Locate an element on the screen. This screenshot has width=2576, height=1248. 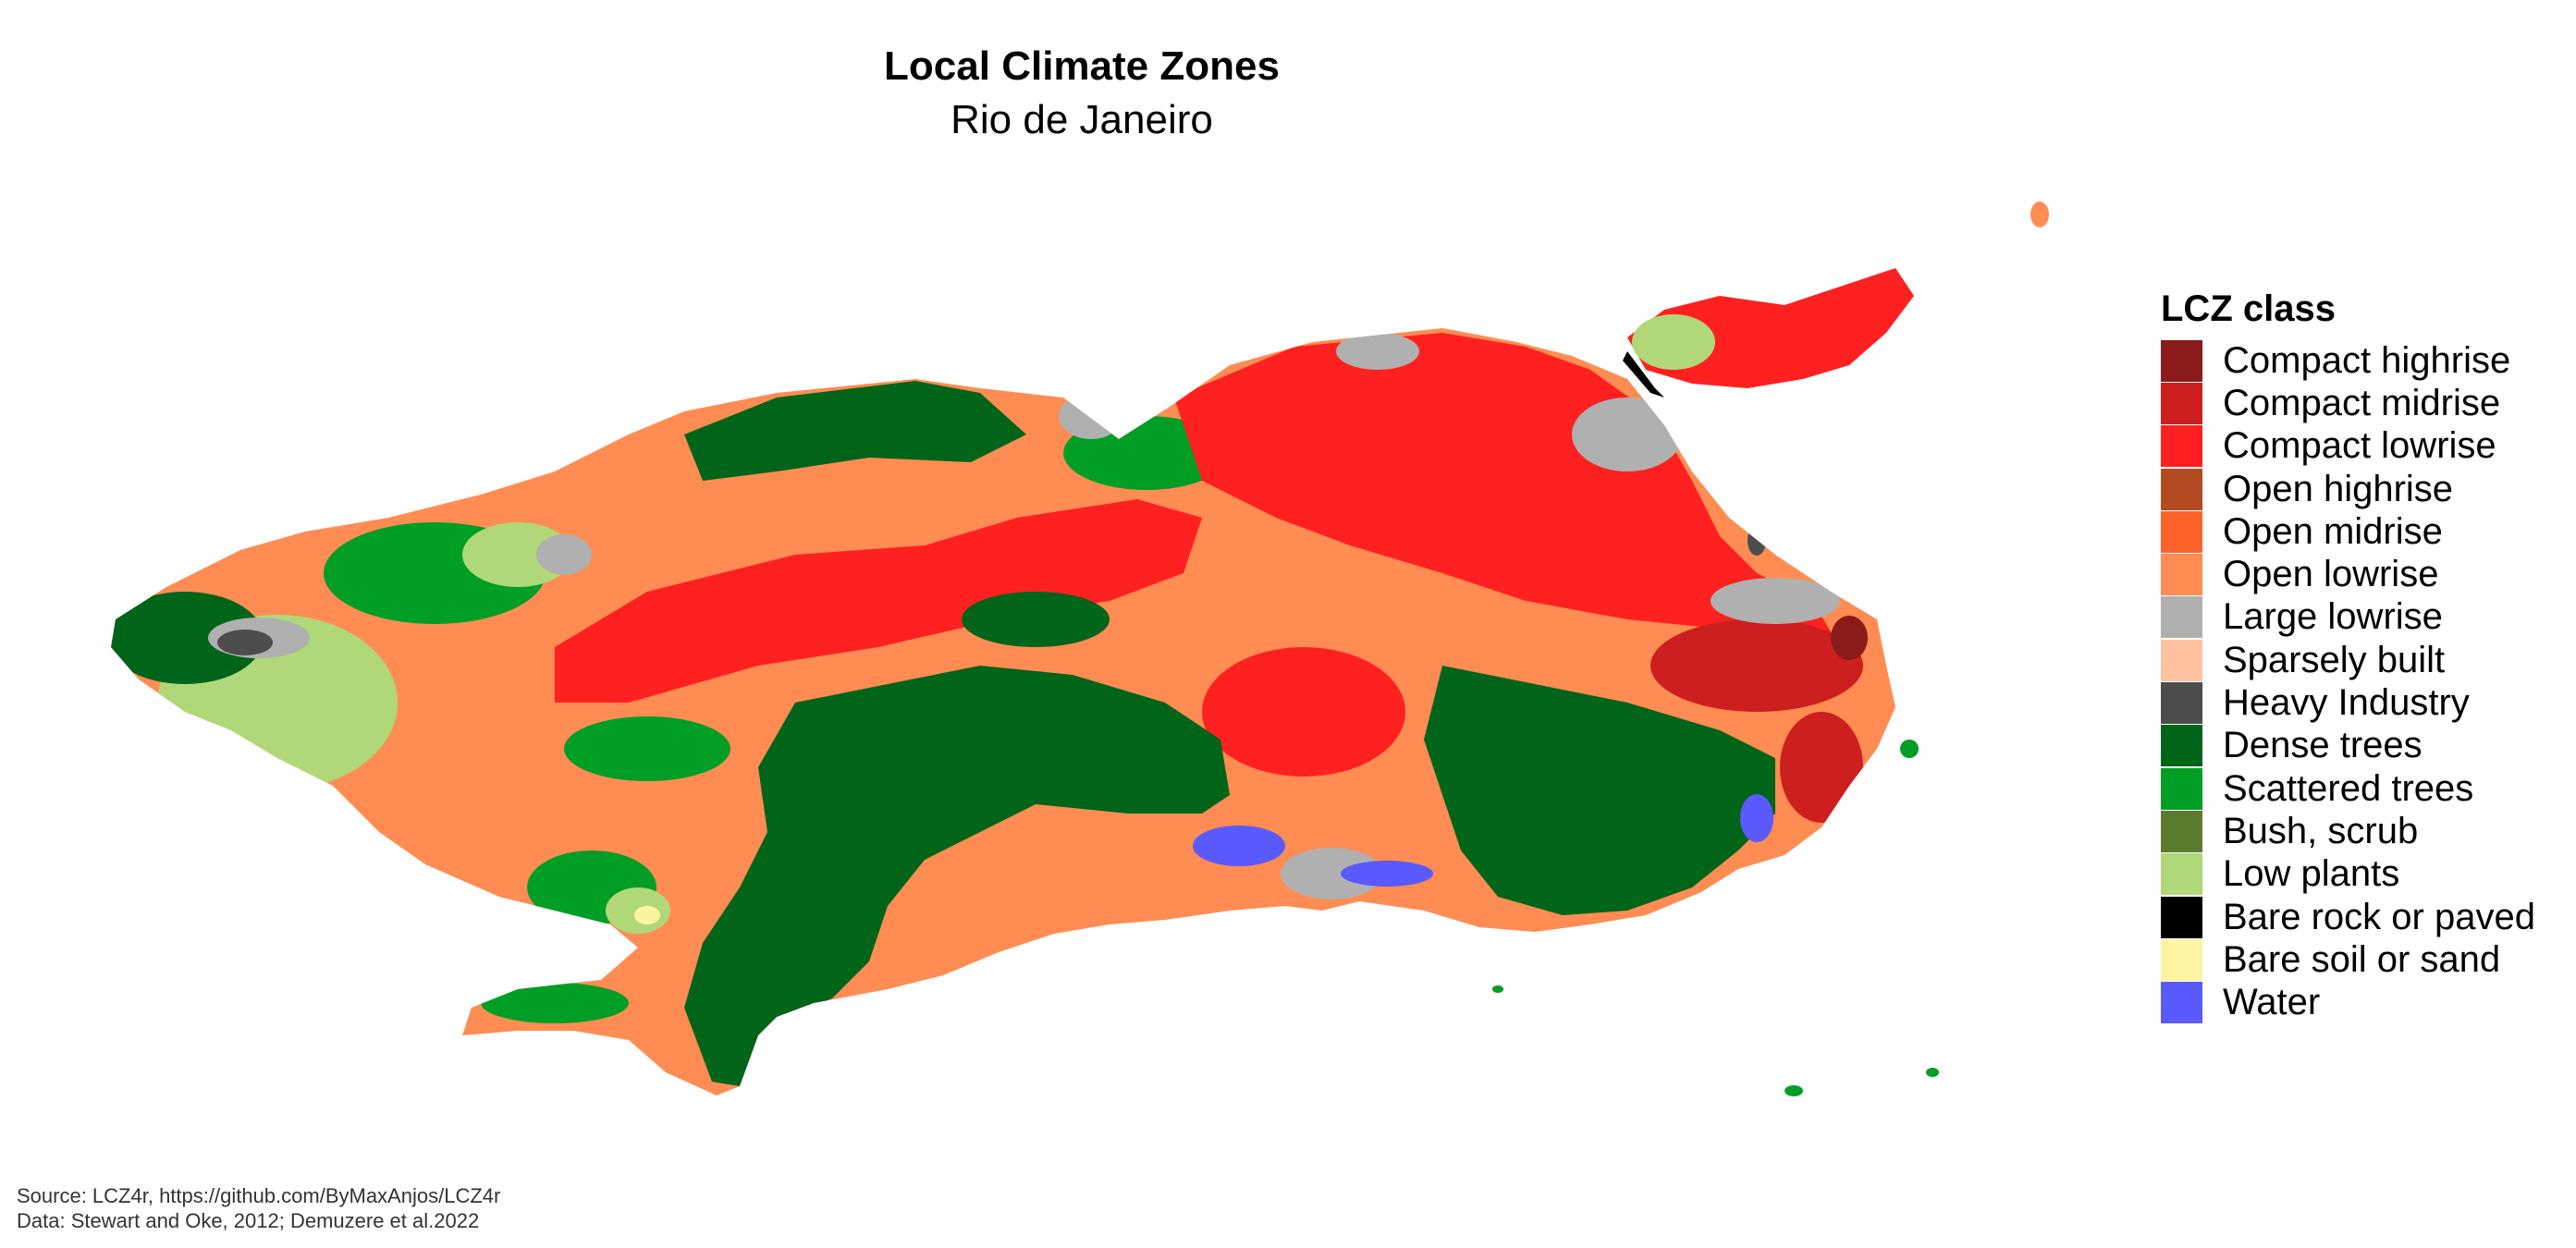
island-north-small is located at coordinates (2040, 214).